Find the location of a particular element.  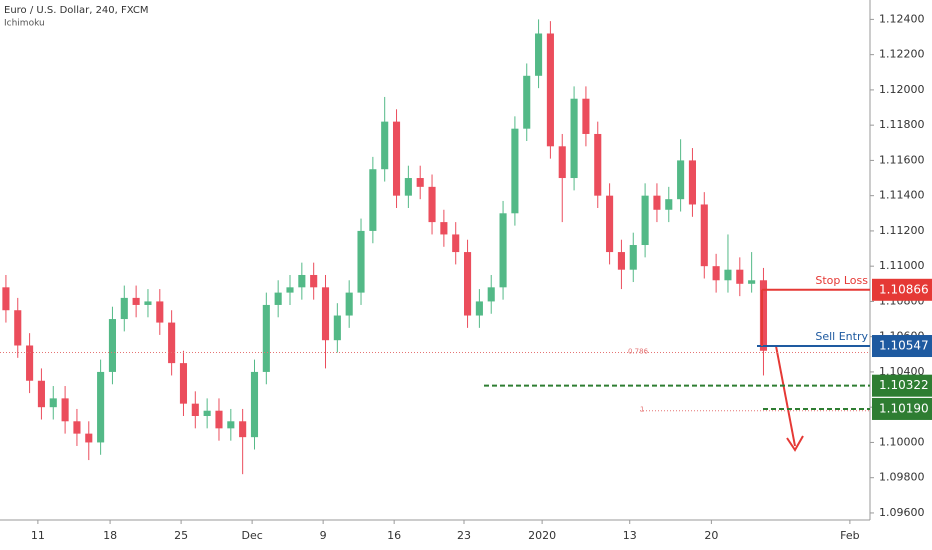

y-tick-label: 1.12400 is located at coordinates (902, 18).